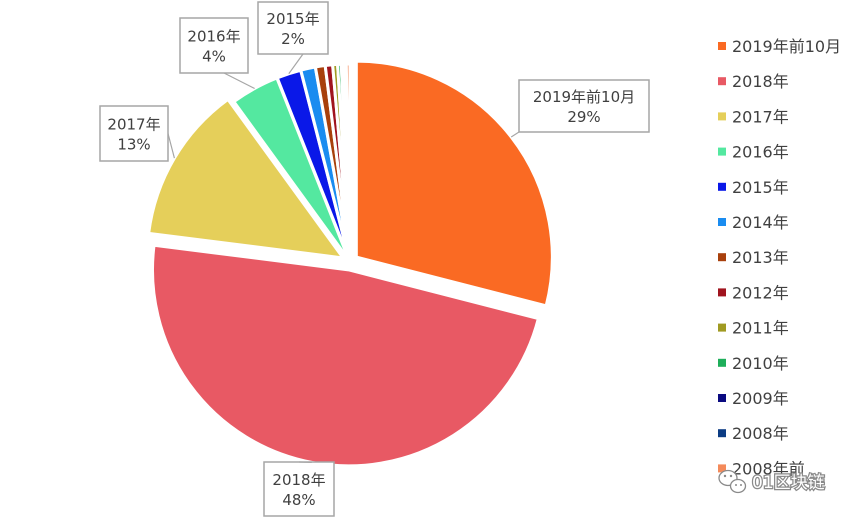 The width and height of the screenshot is (865, 522). What do you see at coordinates (760, 116) in the screenshot?
I see `legend-label: 2017年` at bounding box center [760, 116].